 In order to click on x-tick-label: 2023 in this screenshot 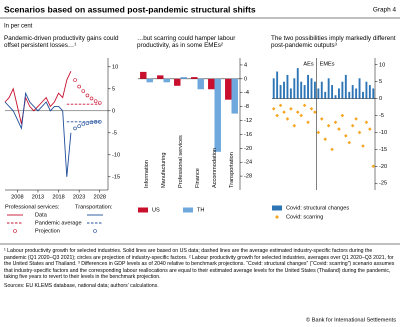, I will do `click(79, 197)`.